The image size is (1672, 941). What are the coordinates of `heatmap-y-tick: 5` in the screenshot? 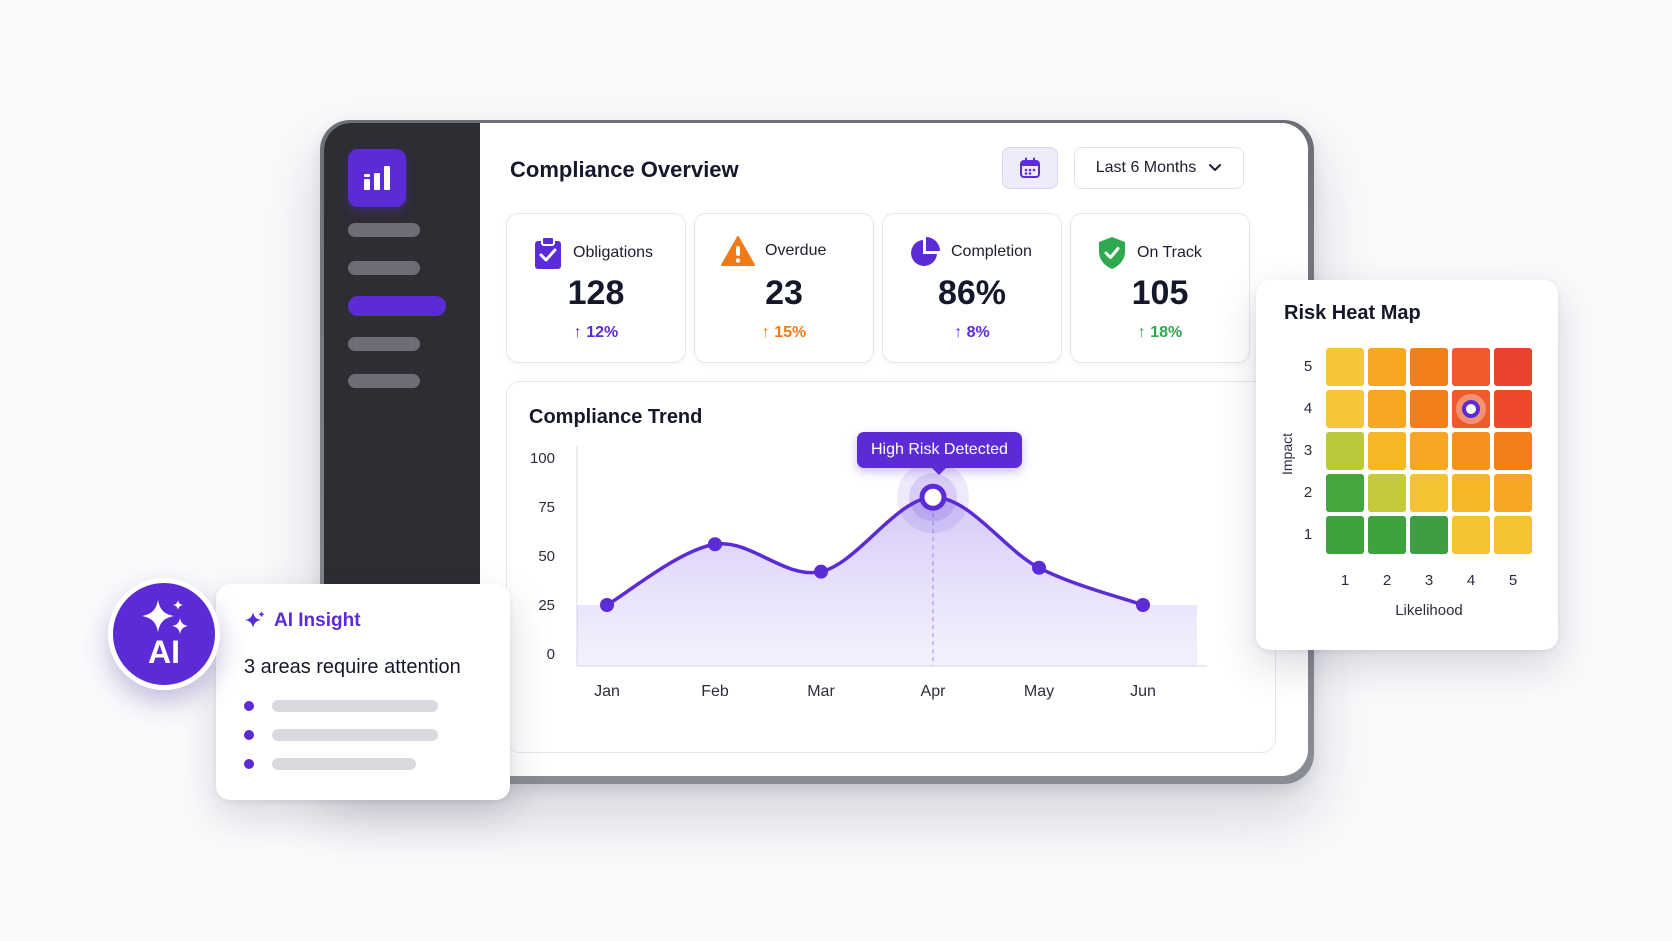 It's located at (1308, 366).